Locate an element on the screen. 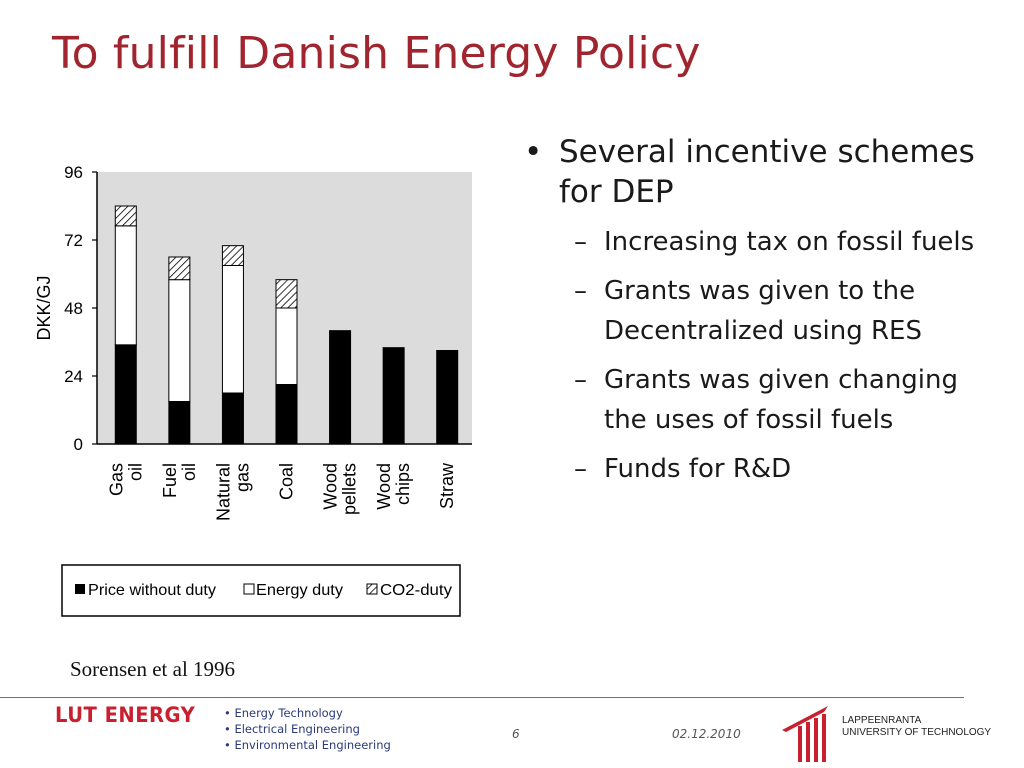  legend-swatch-energy is located at coordinates (249, 589).